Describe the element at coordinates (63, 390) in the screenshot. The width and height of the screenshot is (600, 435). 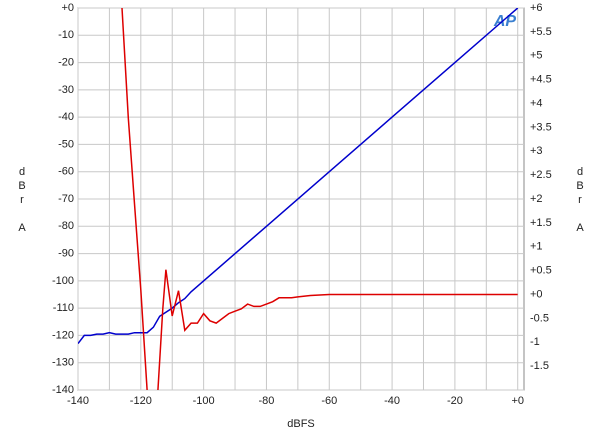
I see `y-tick-label: -140` at that location.